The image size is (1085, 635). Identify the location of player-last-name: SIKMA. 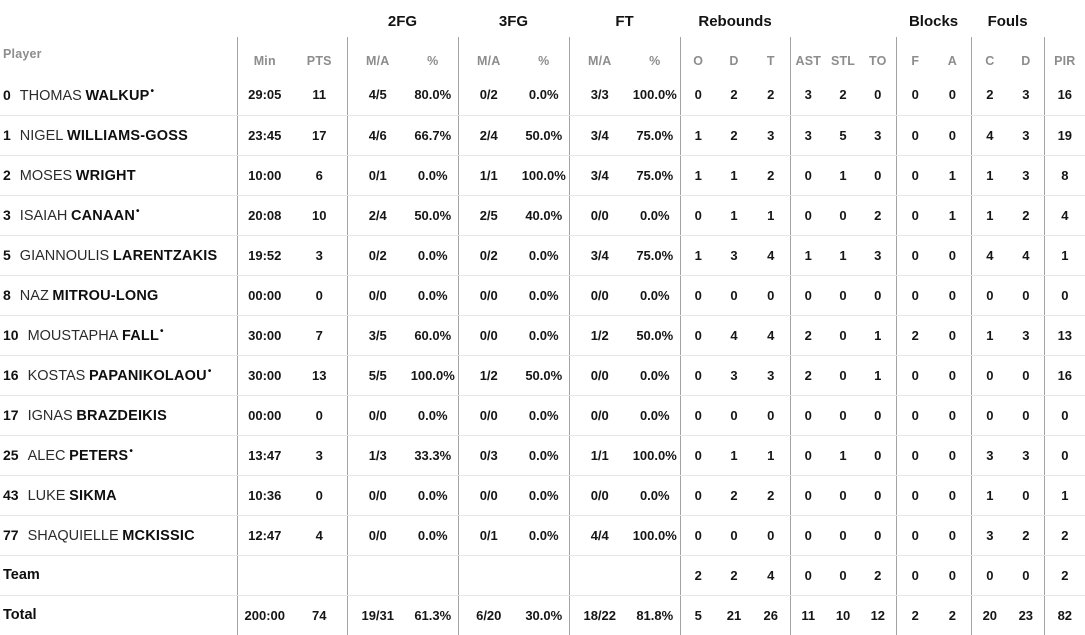
(93, 495).